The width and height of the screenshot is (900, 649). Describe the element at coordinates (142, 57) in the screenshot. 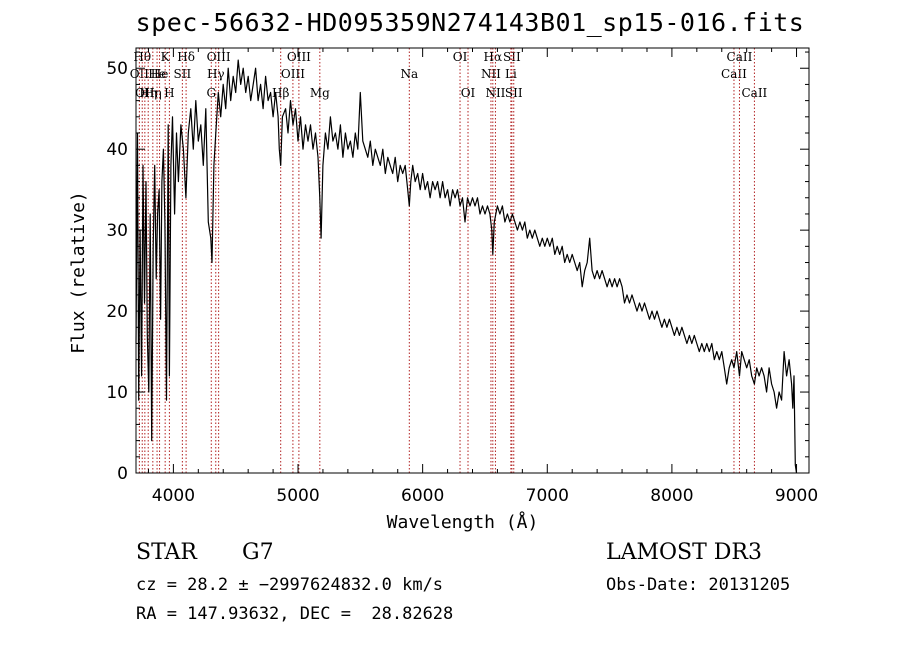

I see `line-label-1: Hθ` at that location.